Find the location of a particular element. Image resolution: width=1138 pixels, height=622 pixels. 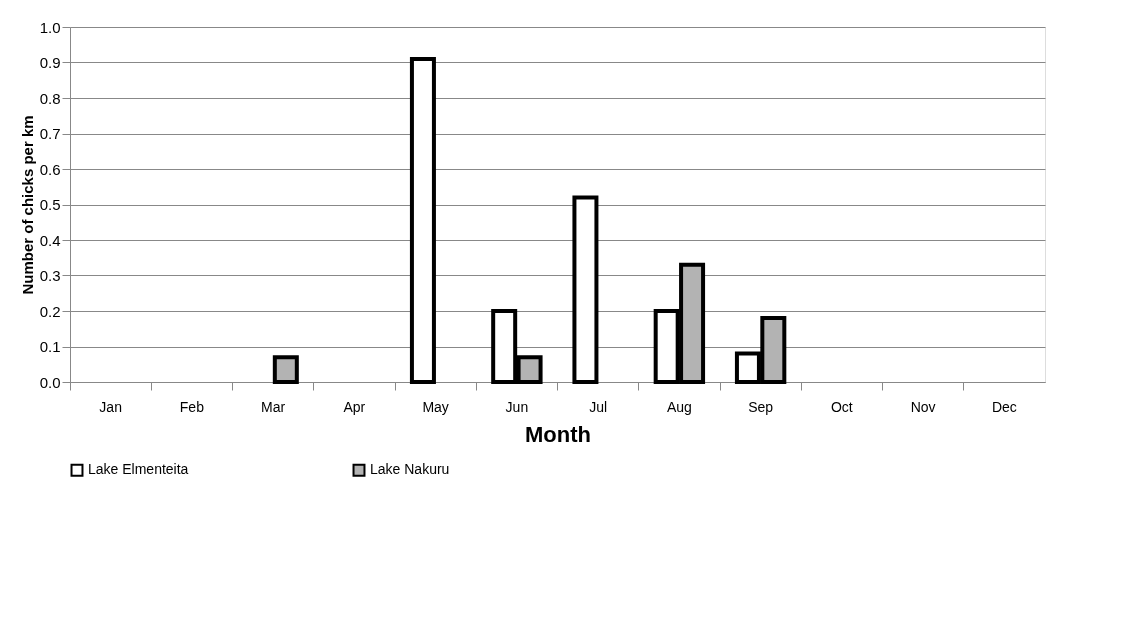

x-tick-label: Jul is located at coordinates (598, 406).